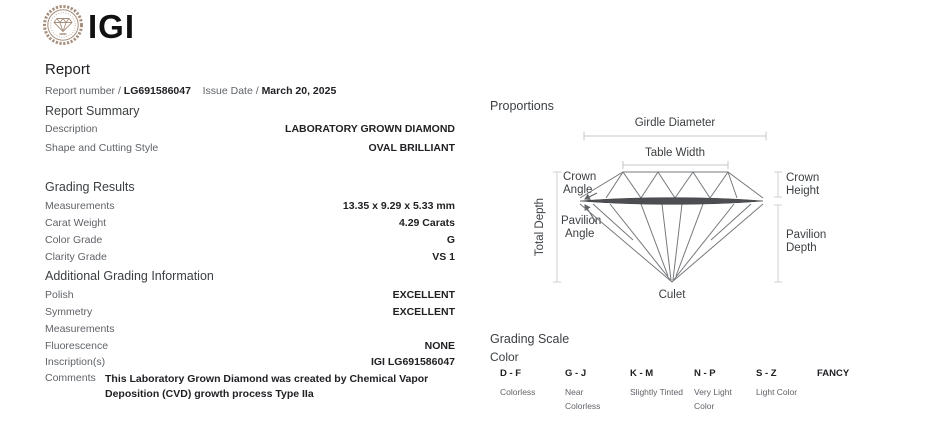 This screenshot has width=940, height=430. Describe the element at coordinates (705, 373) in the screenshot. I see `scale-range: N - P` at that location.